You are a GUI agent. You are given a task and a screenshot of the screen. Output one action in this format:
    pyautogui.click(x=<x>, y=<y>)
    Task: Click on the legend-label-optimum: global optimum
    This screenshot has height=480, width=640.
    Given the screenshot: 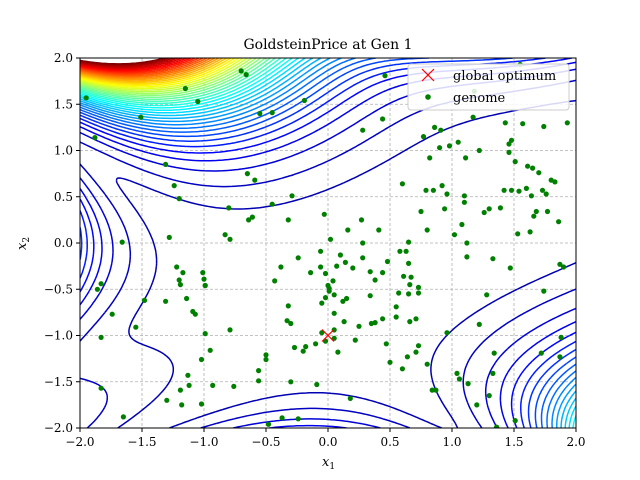 What is the action you would take?
    pyautogui.click(x=504, y=76)
    